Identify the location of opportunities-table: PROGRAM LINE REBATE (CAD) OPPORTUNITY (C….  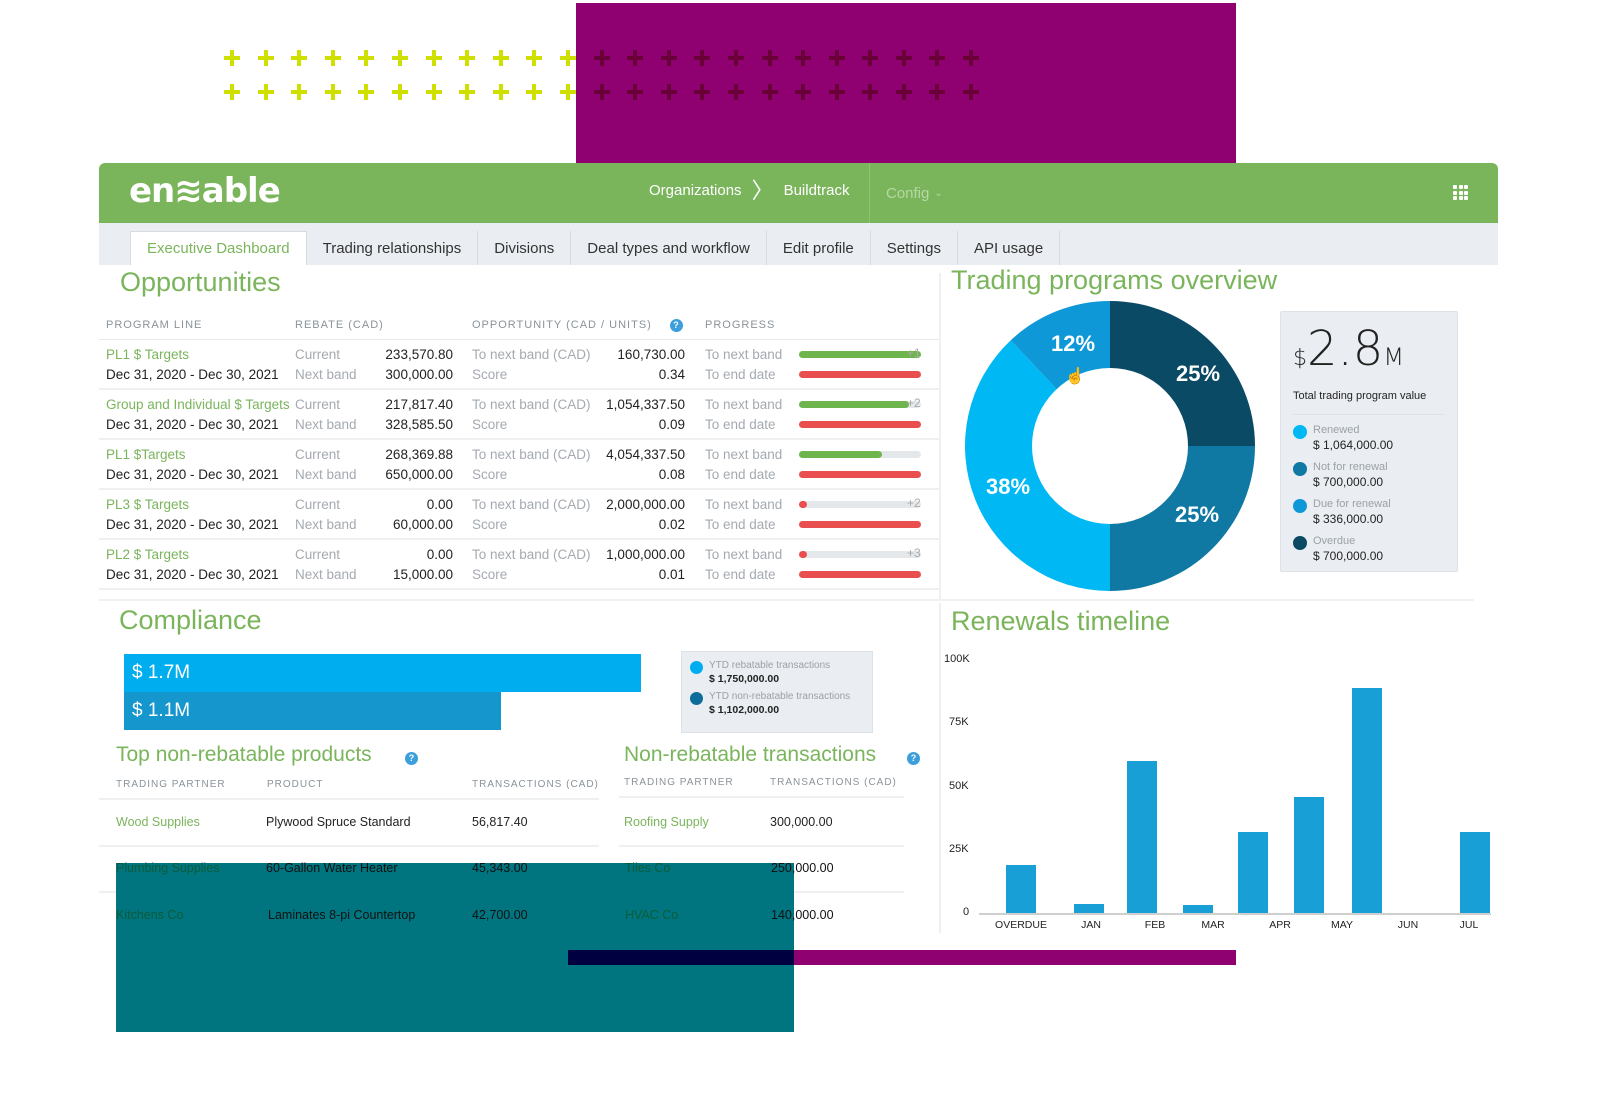
(519, 452).